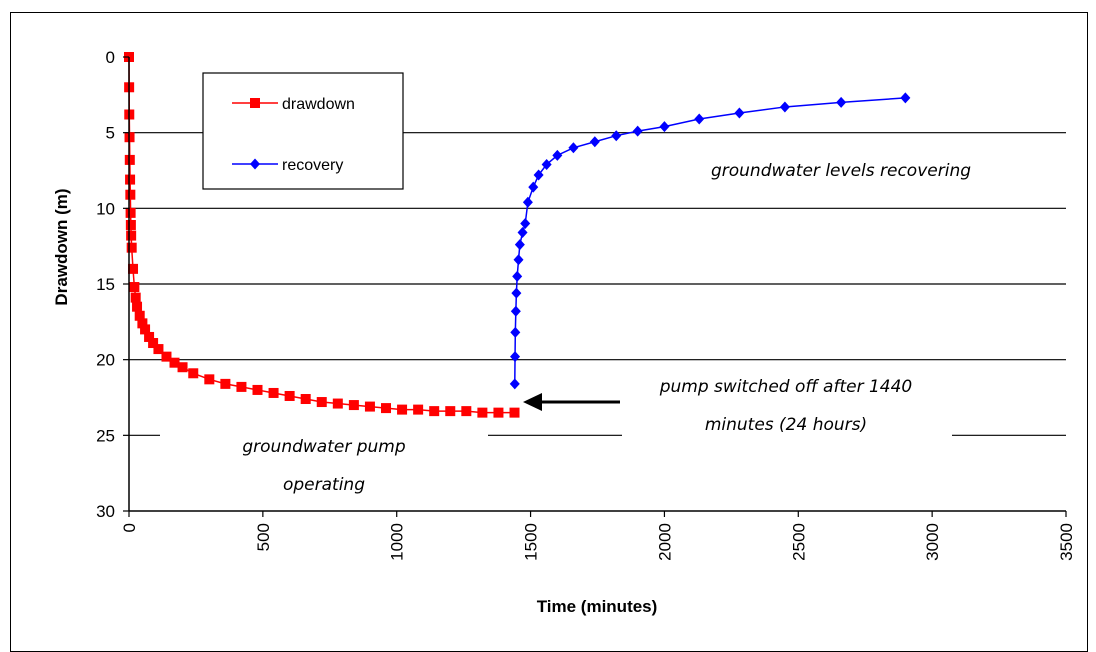 The width and height of the screenshot is (1096, 652). What do you see at coordinates (263, 537) in the screenshot?
I see `x-tick-label: 500` at bounding box center [263, 537].